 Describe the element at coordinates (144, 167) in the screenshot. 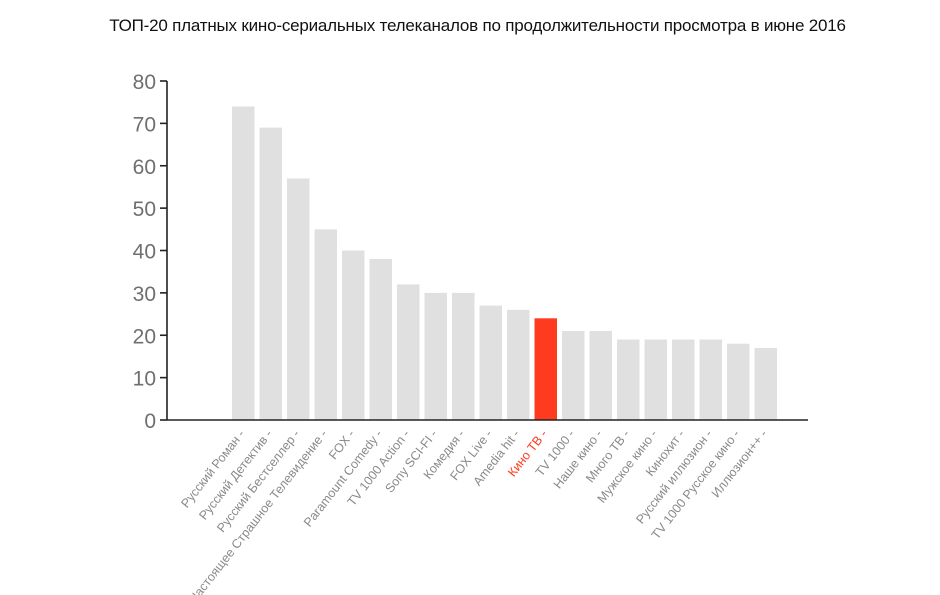

I see `y-tick-label-60: 60` at that location.